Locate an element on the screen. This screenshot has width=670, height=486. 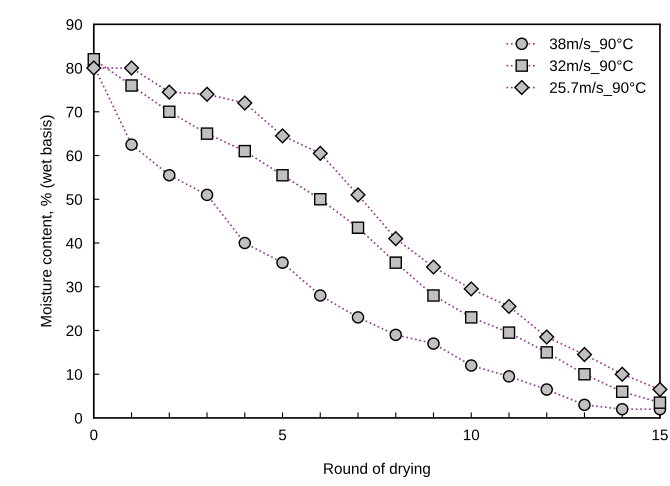
y-tick-label: 20 is located at coordinates (74, 330).